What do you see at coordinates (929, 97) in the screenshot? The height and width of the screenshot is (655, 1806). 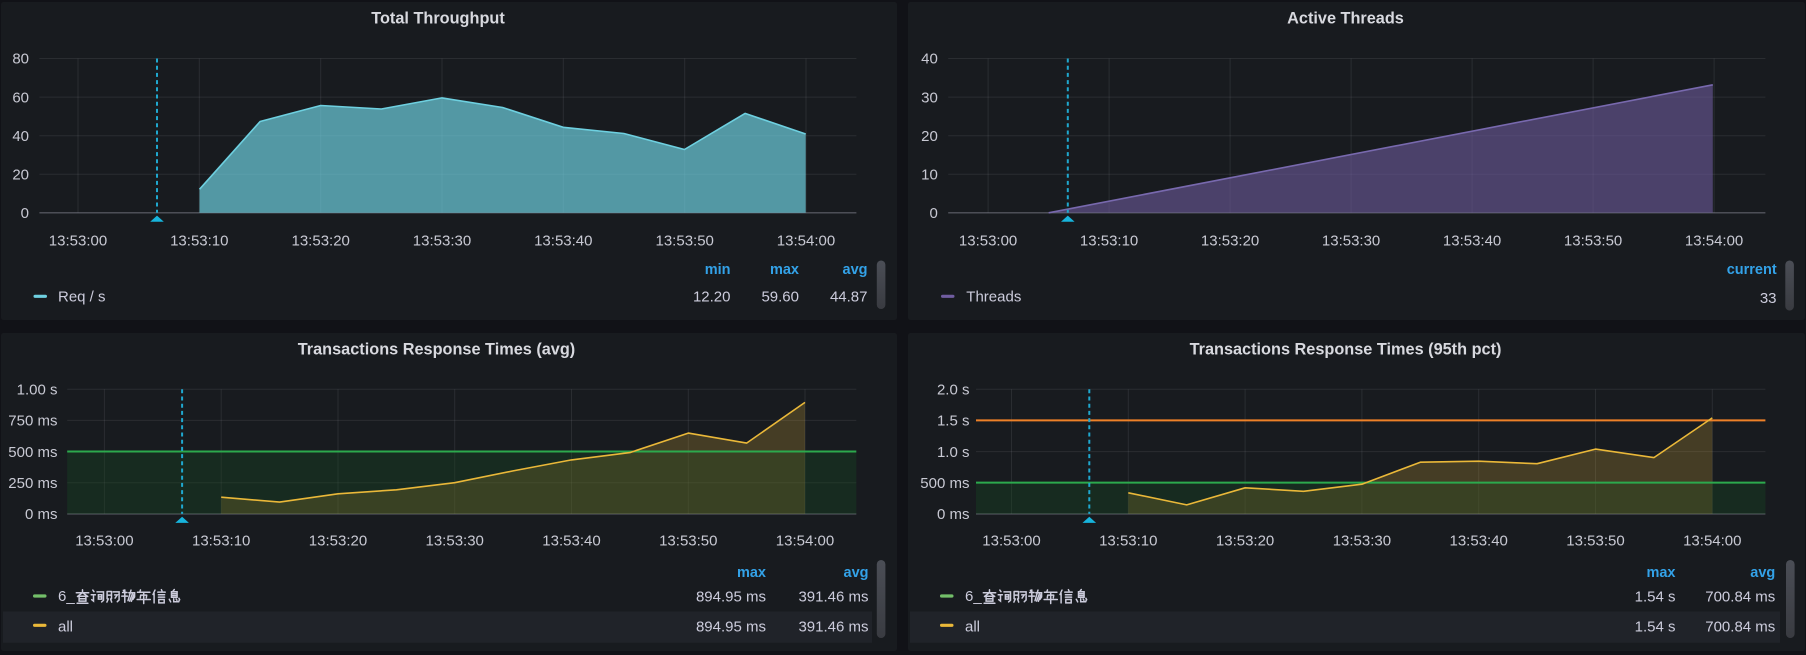 I see `svg-text: 30` at bounding box center [929, 97].